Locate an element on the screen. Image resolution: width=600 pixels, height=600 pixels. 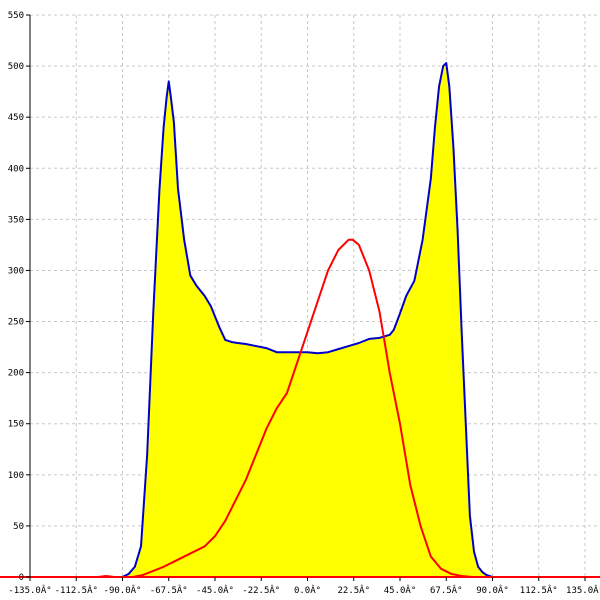
y-tick-label: 300 is located at coordinates (16, 271).